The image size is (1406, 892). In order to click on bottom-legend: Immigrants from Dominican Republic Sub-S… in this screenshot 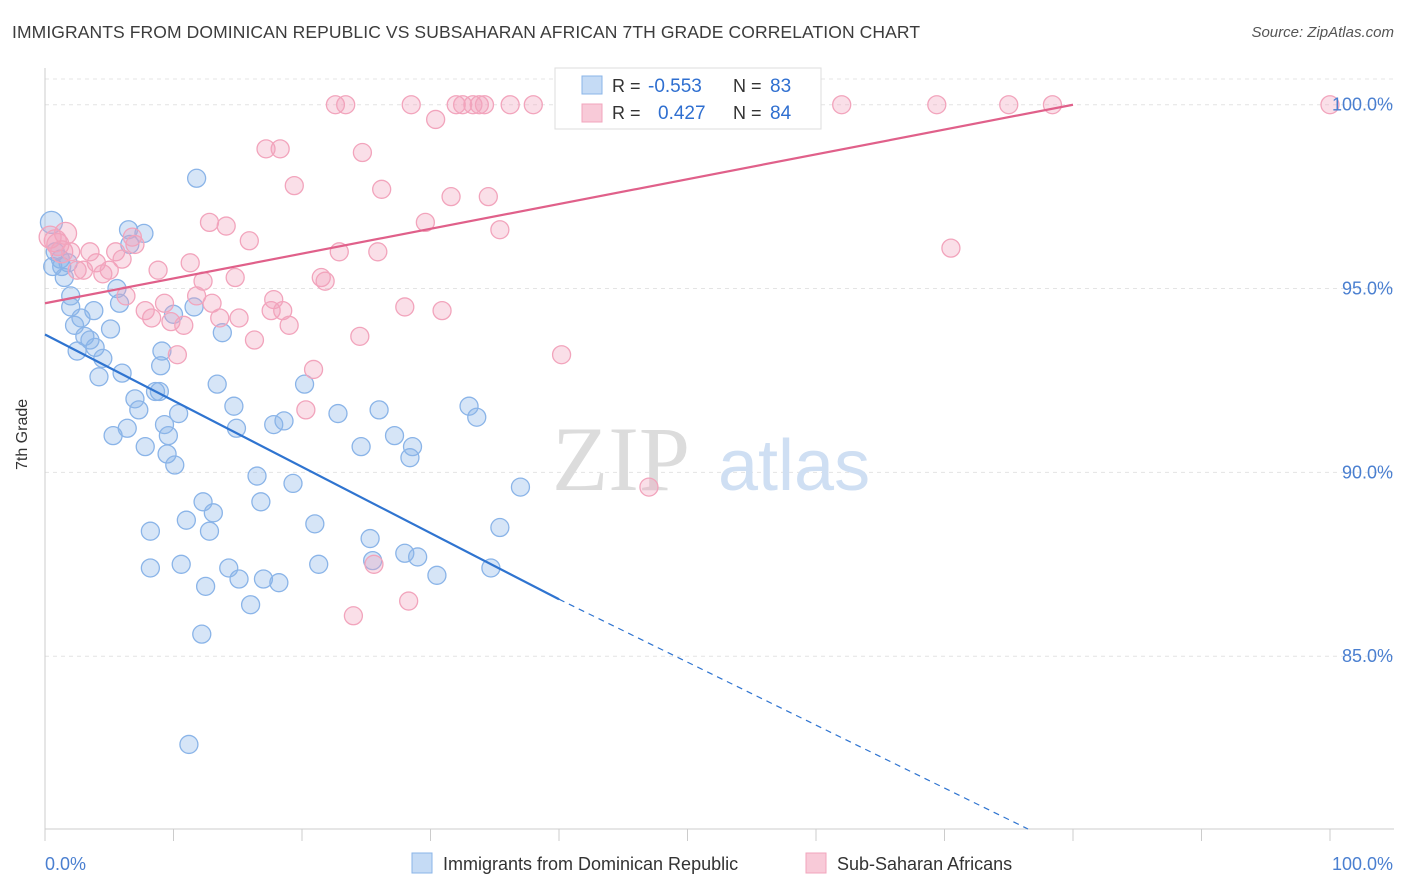, I will do `click(711, 863)`.